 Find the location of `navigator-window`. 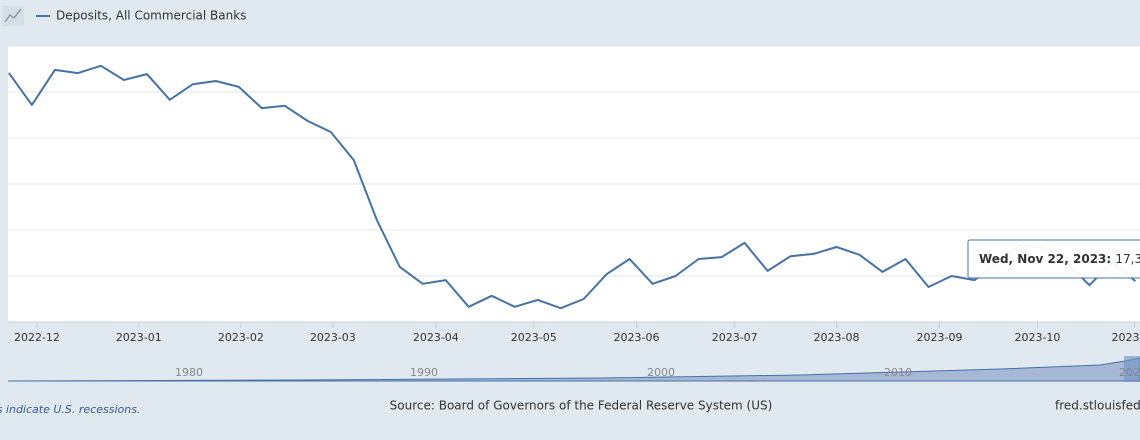

navigator-window is located at coordinates (1132, 369).